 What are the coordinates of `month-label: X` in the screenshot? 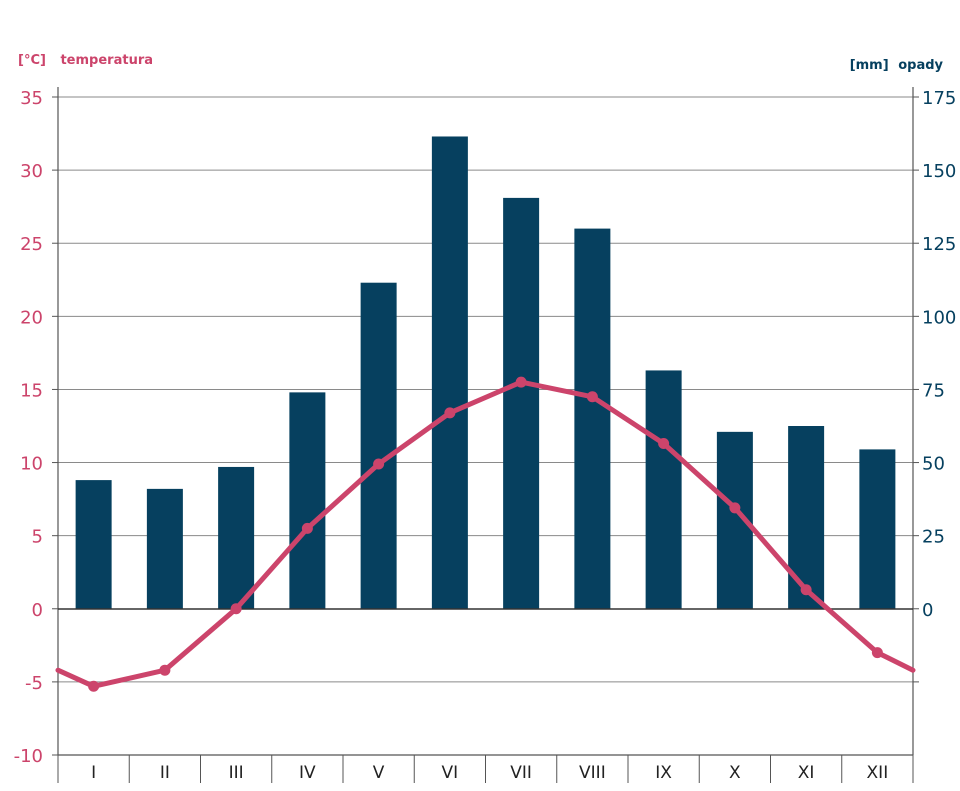 It's located at (735, 773).